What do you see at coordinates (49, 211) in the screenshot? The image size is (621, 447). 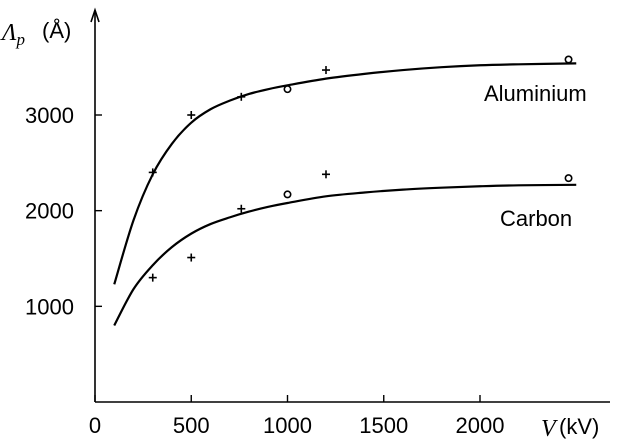 I see `y-tick-label-2000: 2000` at bounding box center [49, 211].